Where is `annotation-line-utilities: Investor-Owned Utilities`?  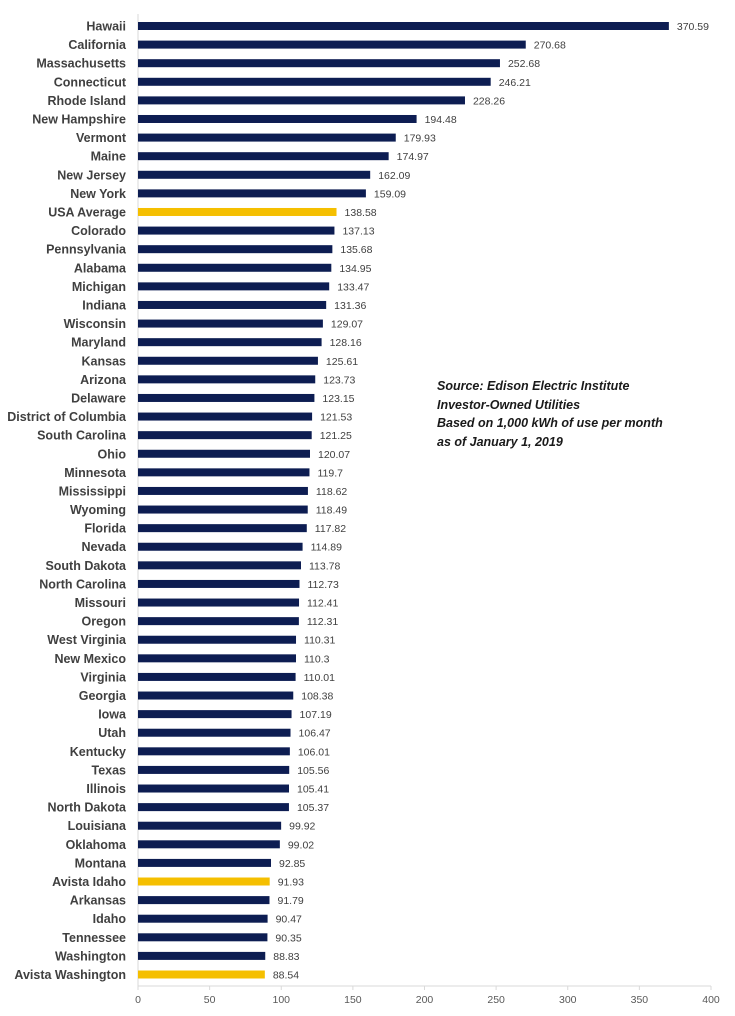 annotation-line-utilities: Investor-Owned Utilities is located at coordinates (509, 404).